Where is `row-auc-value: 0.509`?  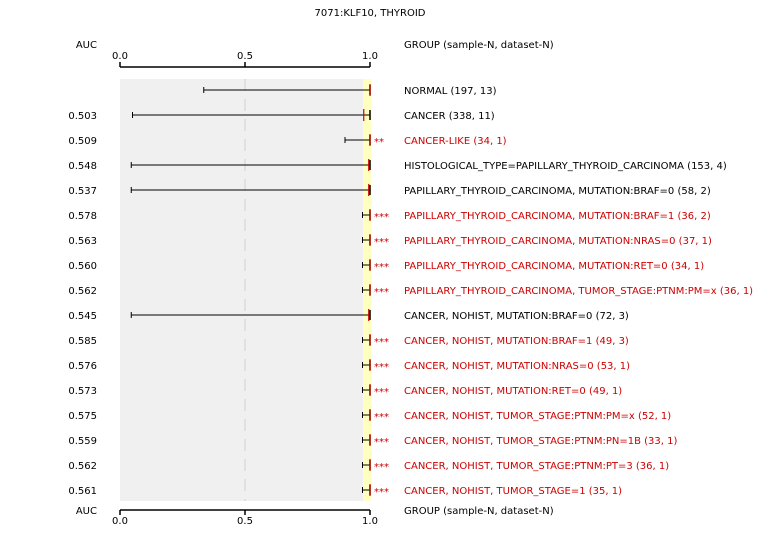 row-auc-value: 0.509 is located at coordinates (82, 141).